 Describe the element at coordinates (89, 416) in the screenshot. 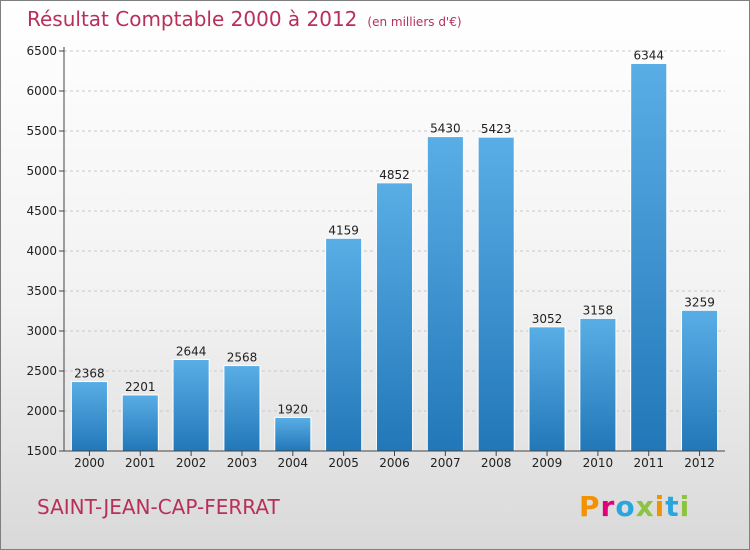

I see `bar-2000` at that location.